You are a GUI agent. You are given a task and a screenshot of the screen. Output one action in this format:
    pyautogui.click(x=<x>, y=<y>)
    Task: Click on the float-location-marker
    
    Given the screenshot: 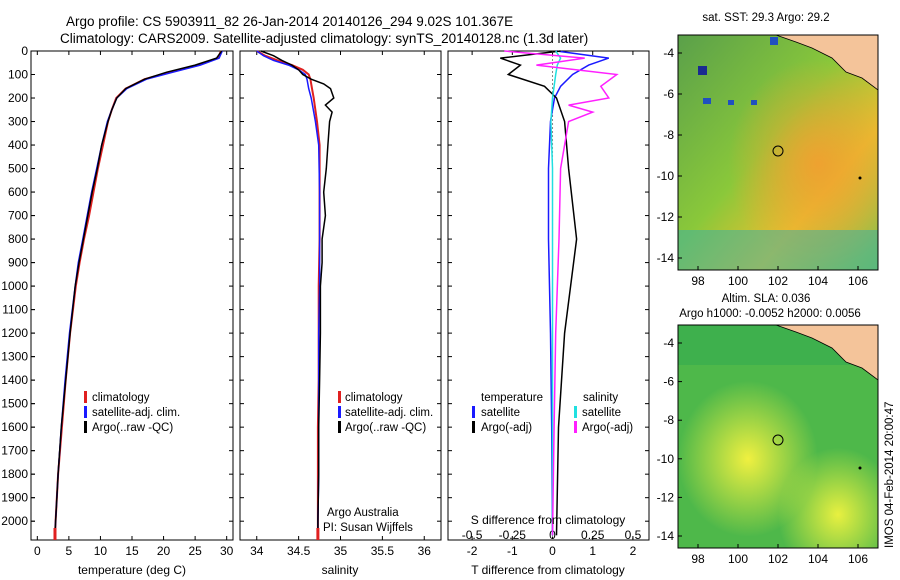 What is the action you would take?
    pyautogui.click(x=778, y=151)
    